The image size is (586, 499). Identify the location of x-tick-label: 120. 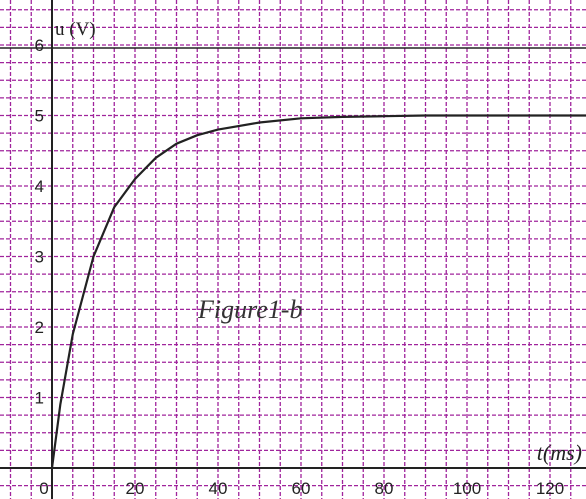
(550, 488).